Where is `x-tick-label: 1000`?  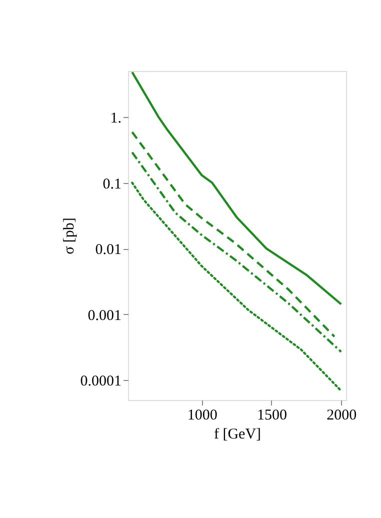
x-tick-label: 1000 is located at coordinates (202, 416).